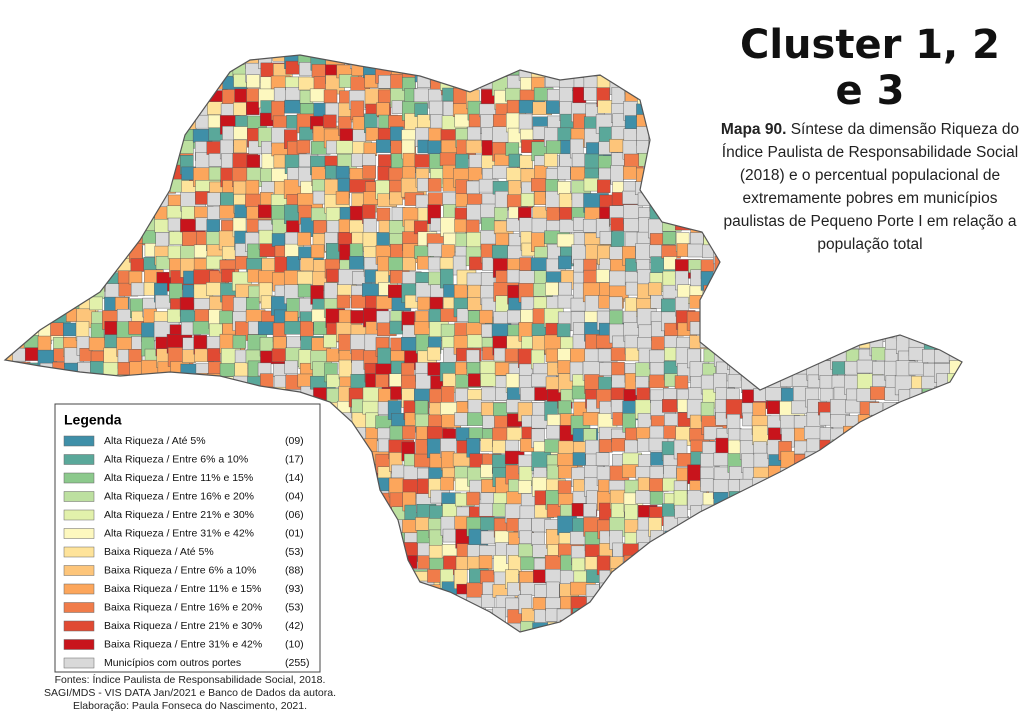  I want to click on legend-label: Alta Riqueza / Entre 6% a 10%, so click(176, 459).